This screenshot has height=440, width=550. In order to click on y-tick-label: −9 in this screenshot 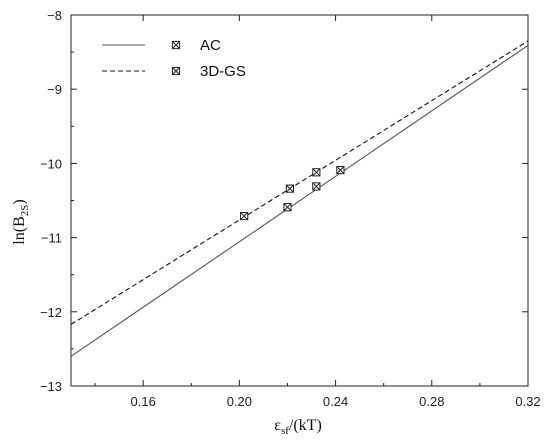, I will do `click(54, 89)`.